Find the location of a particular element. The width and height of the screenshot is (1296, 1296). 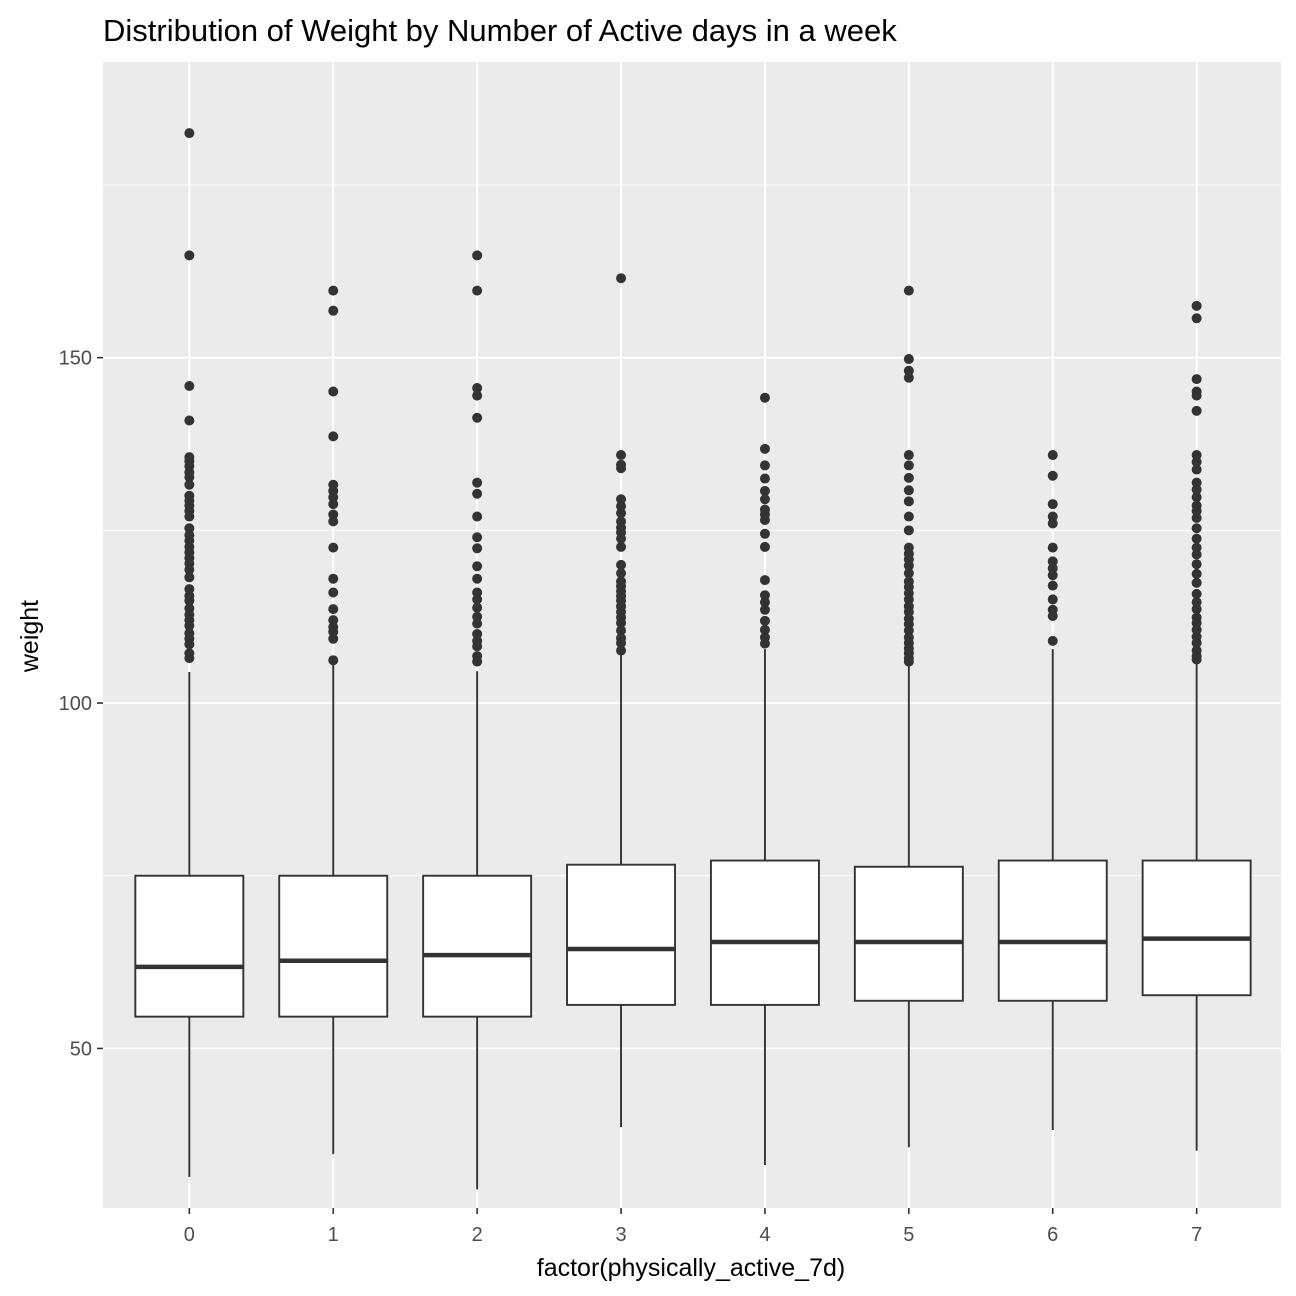

x-tick-label: 7 is located at coordinates (1196, 1235).